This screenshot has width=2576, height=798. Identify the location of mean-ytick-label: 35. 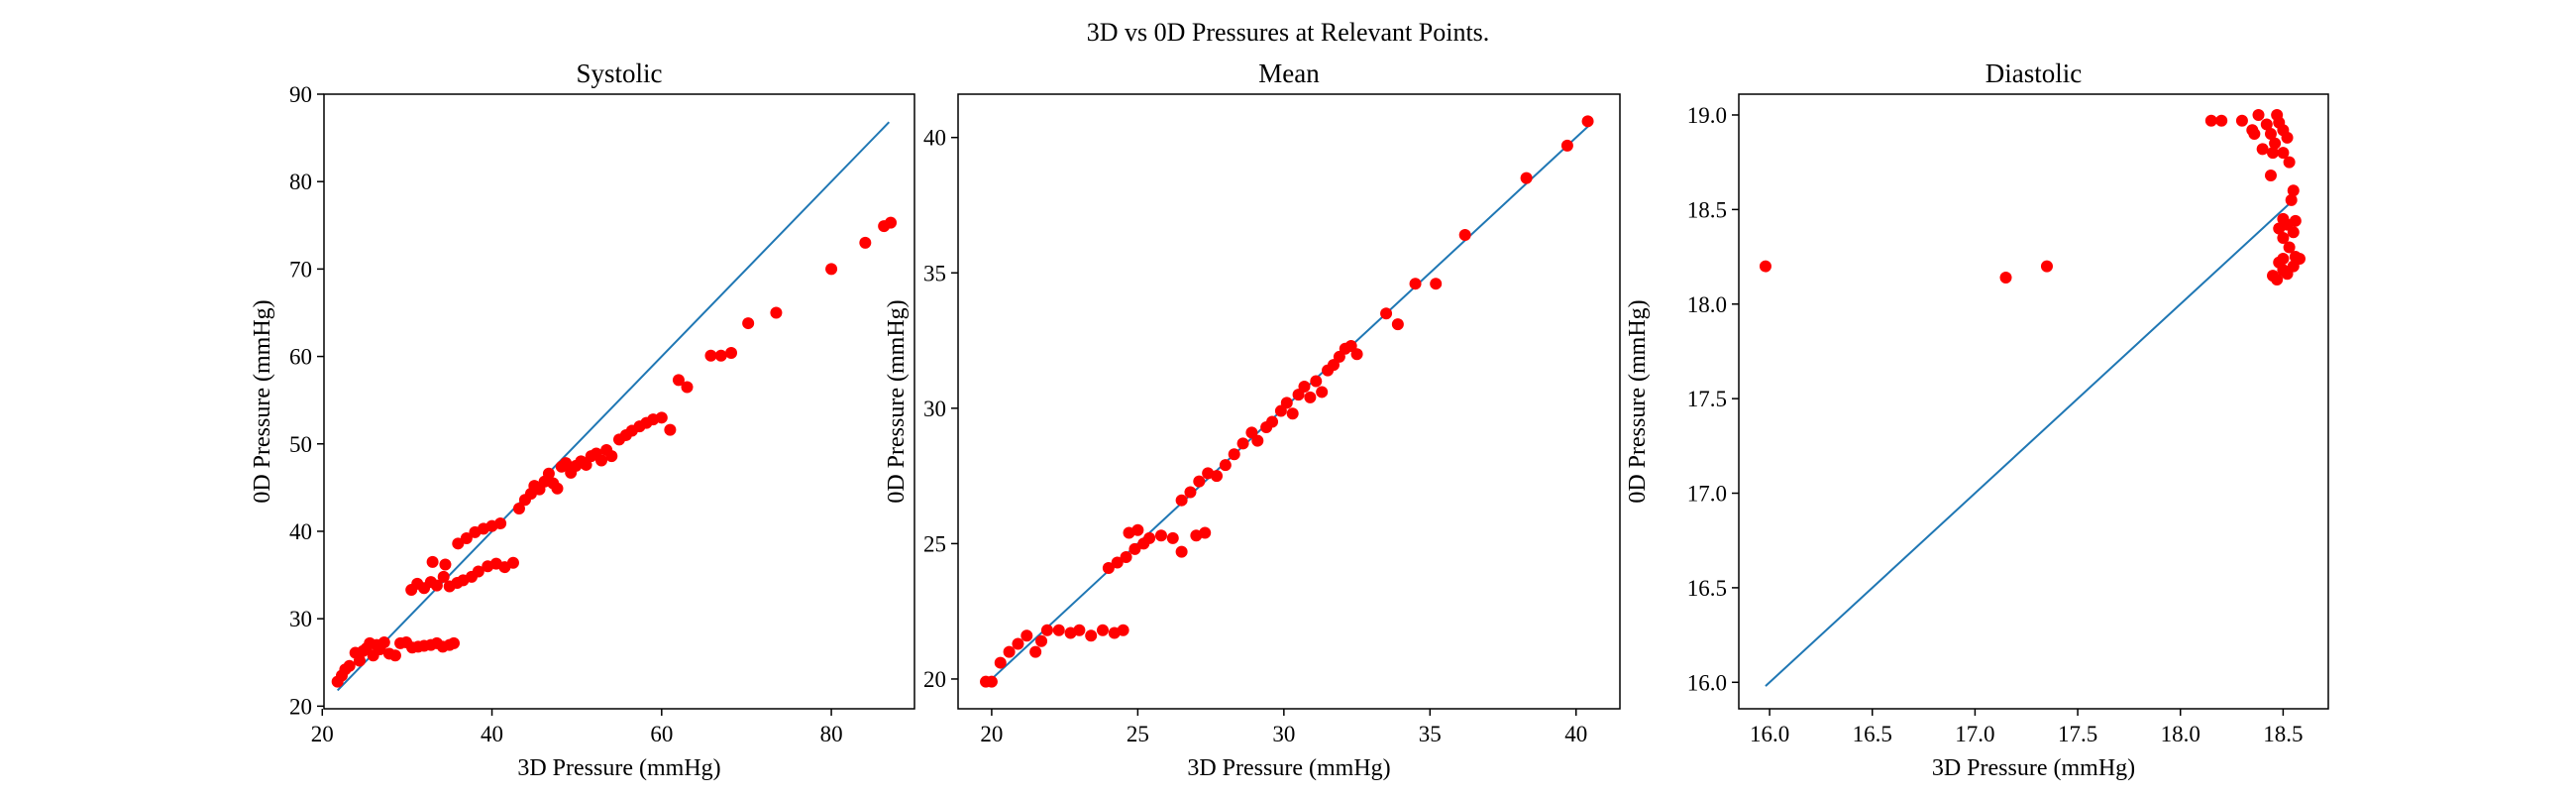
(934, 273).